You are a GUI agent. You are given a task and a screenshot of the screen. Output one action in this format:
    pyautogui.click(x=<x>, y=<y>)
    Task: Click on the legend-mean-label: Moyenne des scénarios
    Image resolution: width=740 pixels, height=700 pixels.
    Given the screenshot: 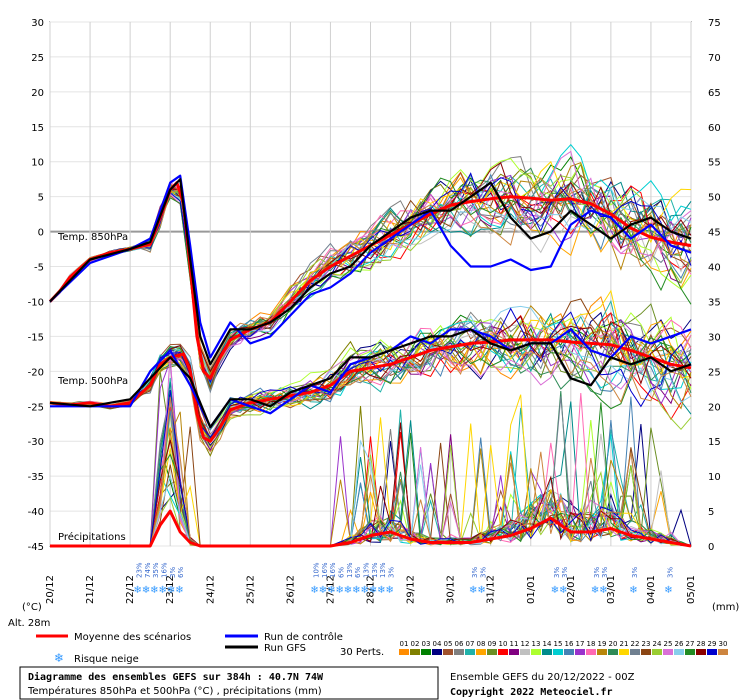 What is the action you would take?
    pyautogui.click(x=132, y=637)
    